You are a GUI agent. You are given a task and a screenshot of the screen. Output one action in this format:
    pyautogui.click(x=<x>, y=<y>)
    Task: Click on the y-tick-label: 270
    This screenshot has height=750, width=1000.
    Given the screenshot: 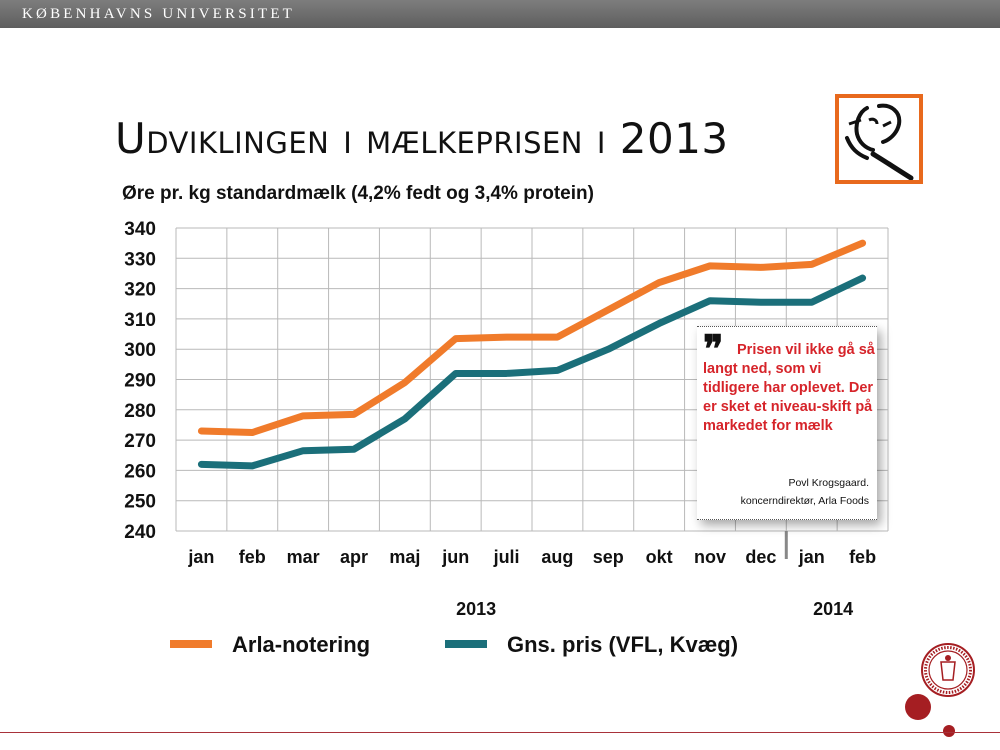 What is the action you would take?
    pyautogui.click(x=140, y=441)
    